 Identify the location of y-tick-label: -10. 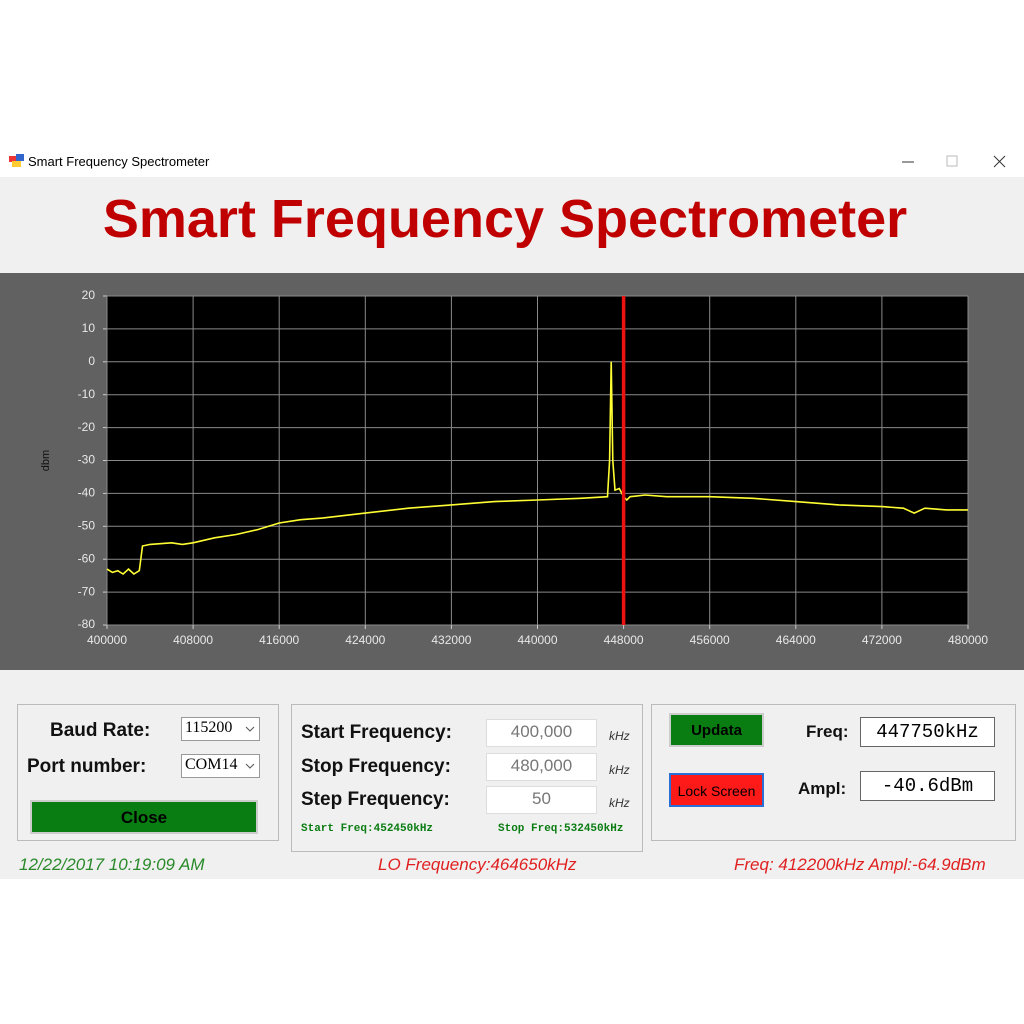
(87, 394).